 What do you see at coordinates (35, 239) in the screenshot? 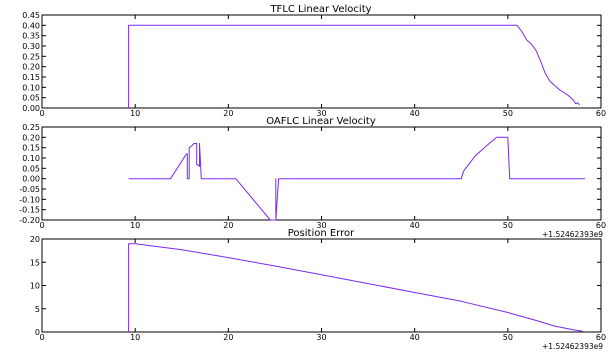
I see `y-tick-label: 20` at bounding box center [35, 239].